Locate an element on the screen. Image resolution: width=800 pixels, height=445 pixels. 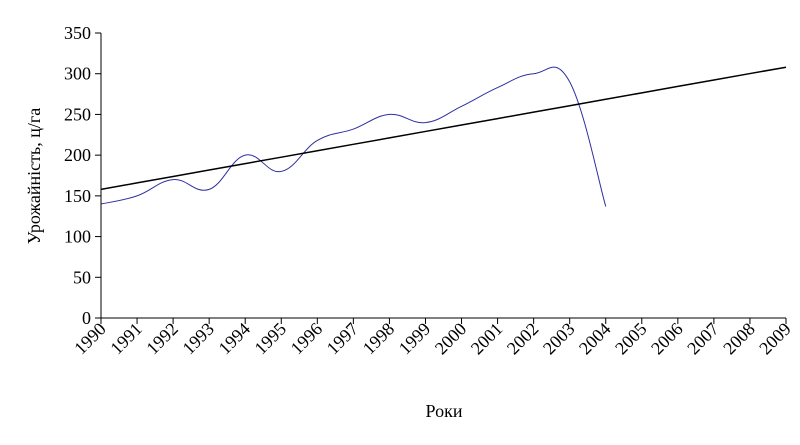
x-tick-label: 2003 is located at coordinates (559, 339).